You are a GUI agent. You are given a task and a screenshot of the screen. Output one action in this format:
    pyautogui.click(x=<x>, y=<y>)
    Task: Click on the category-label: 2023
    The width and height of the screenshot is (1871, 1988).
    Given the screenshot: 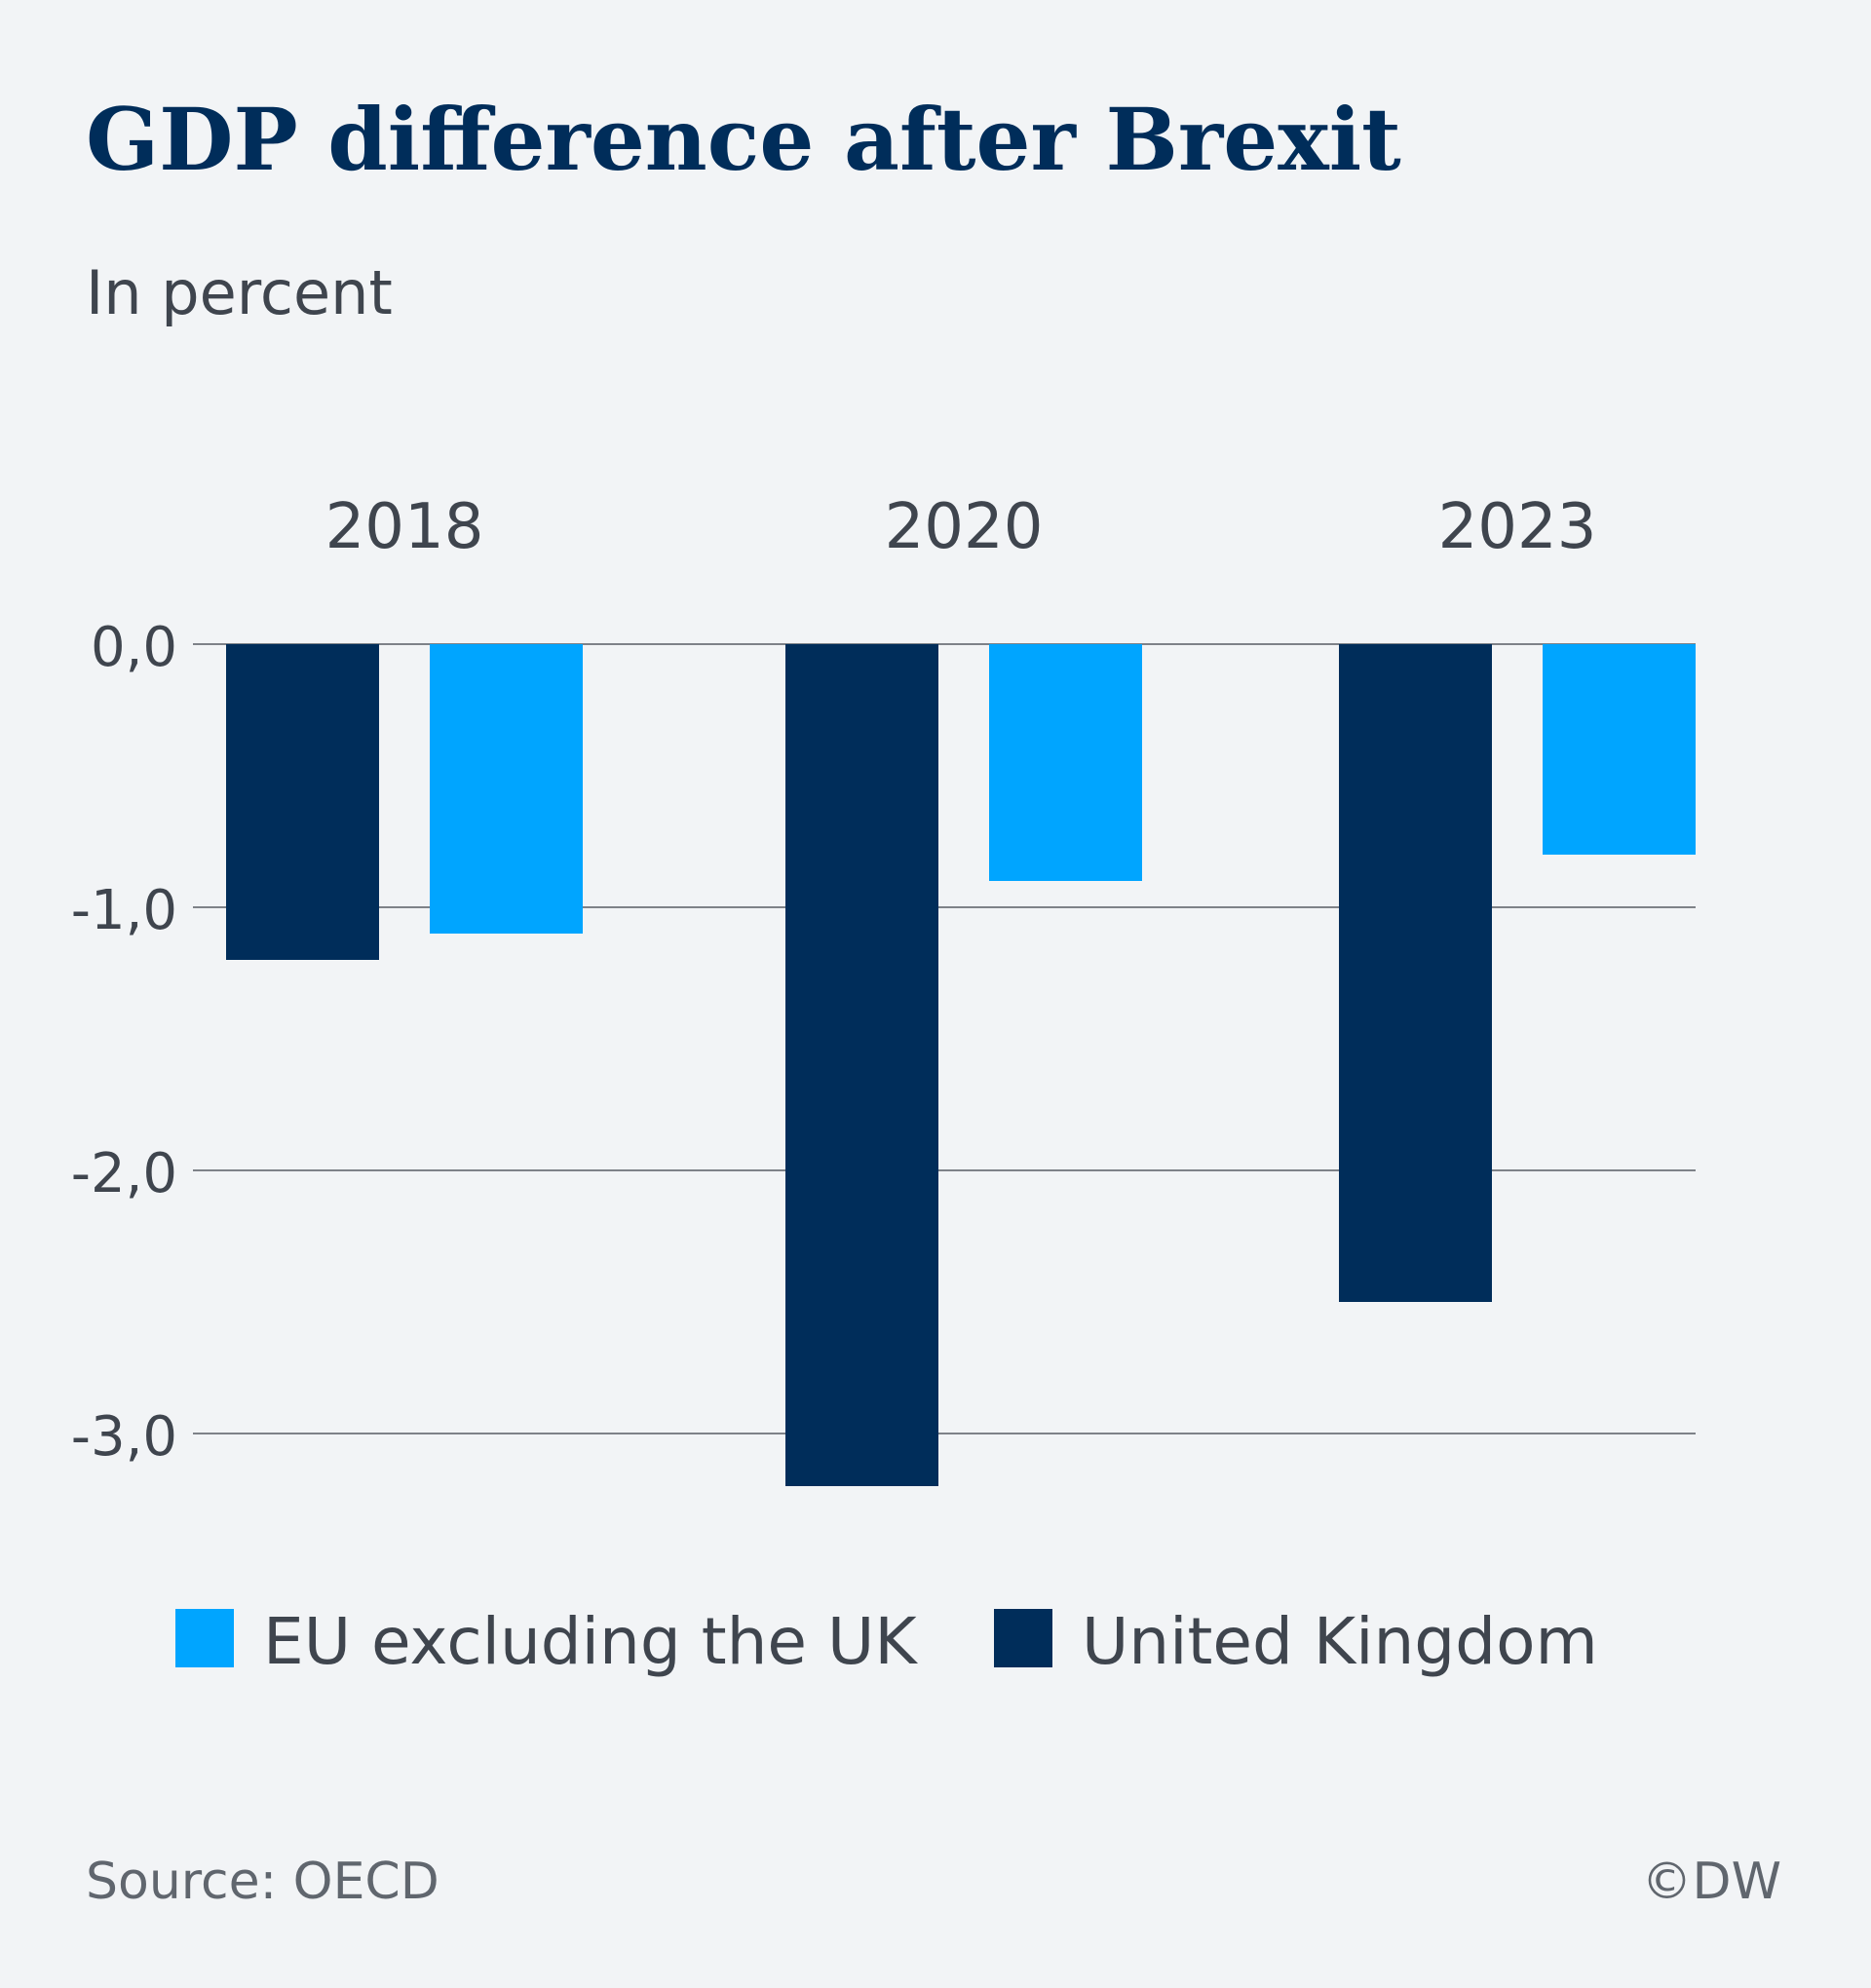 What is the action you would take?
    pyautogui.click(x=1517, y=527)
    